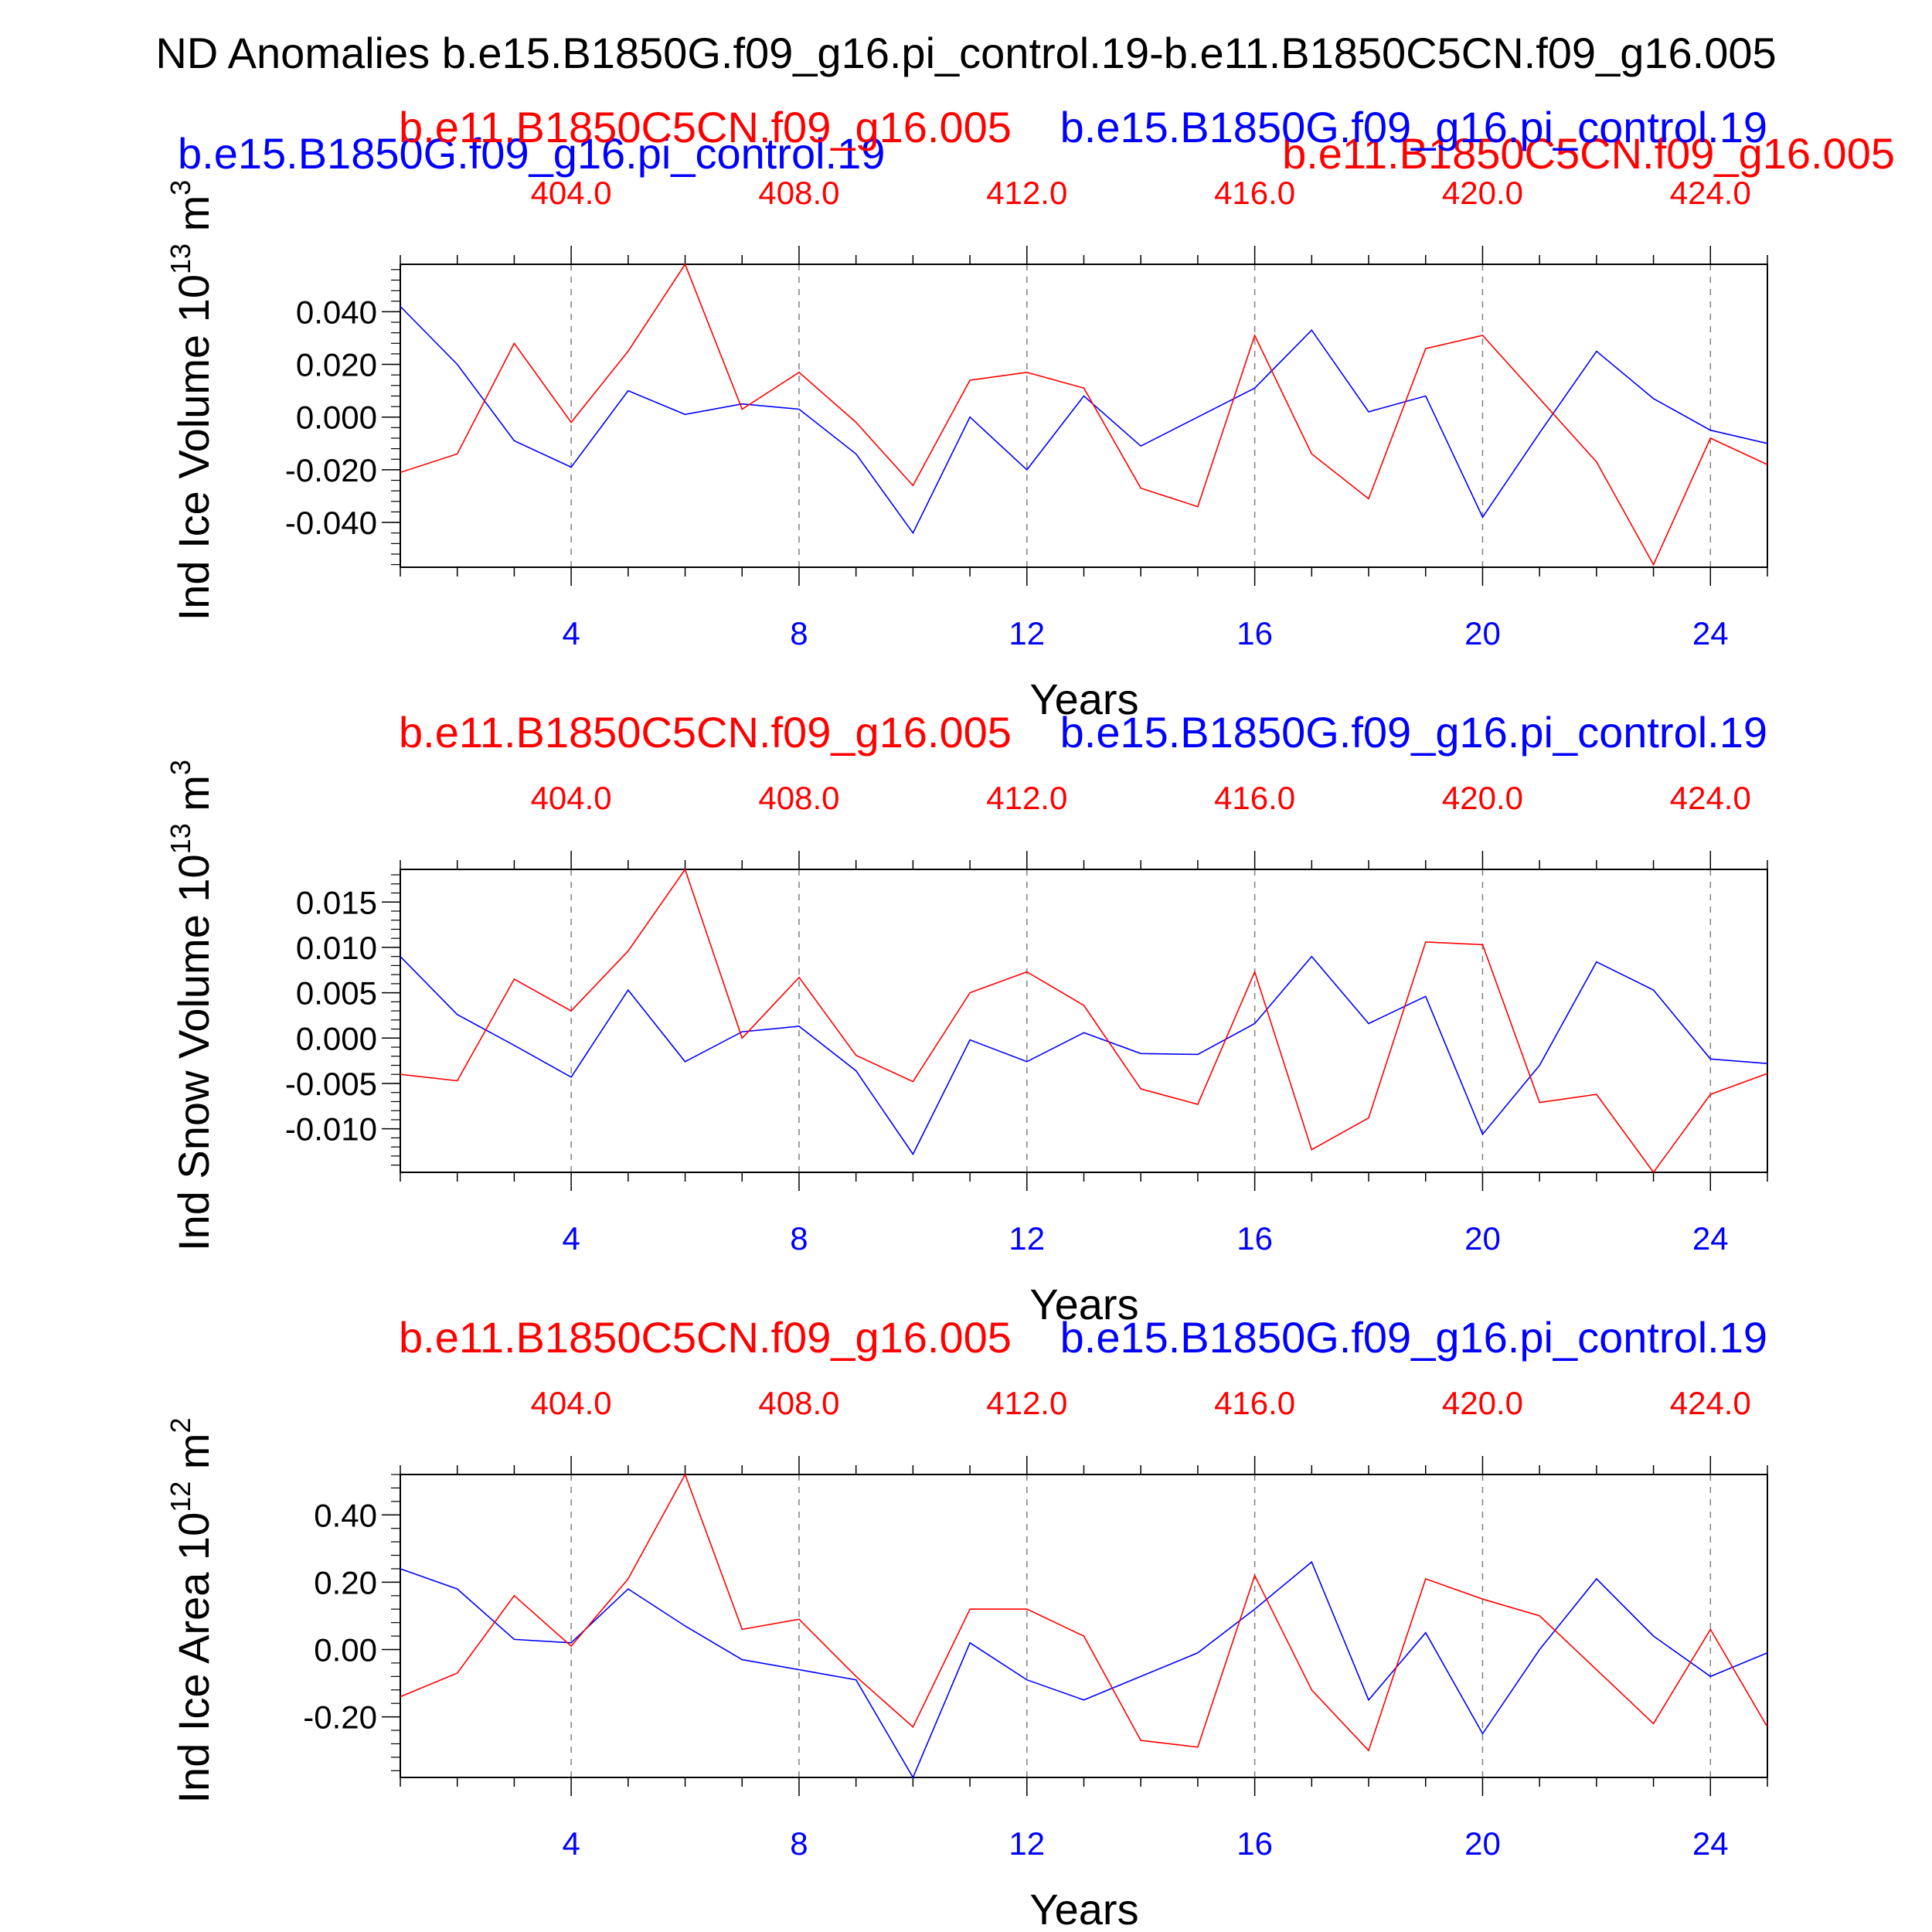 This screenshot has height=1932, width=1932. I want to click on y-axis-title-main: Ind Ice Volume 10, so click(193, 447).